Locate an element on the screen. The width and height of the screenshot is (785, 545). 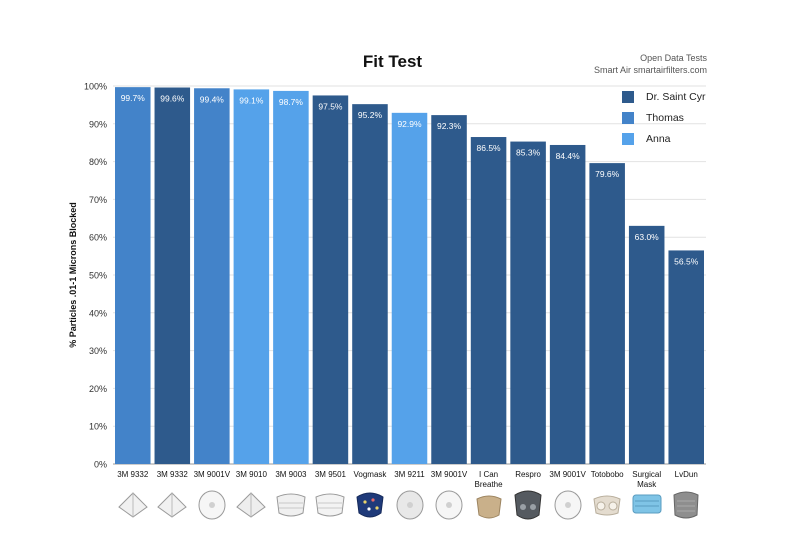
legend-label: Thomas is located at coordinates (665, 117).